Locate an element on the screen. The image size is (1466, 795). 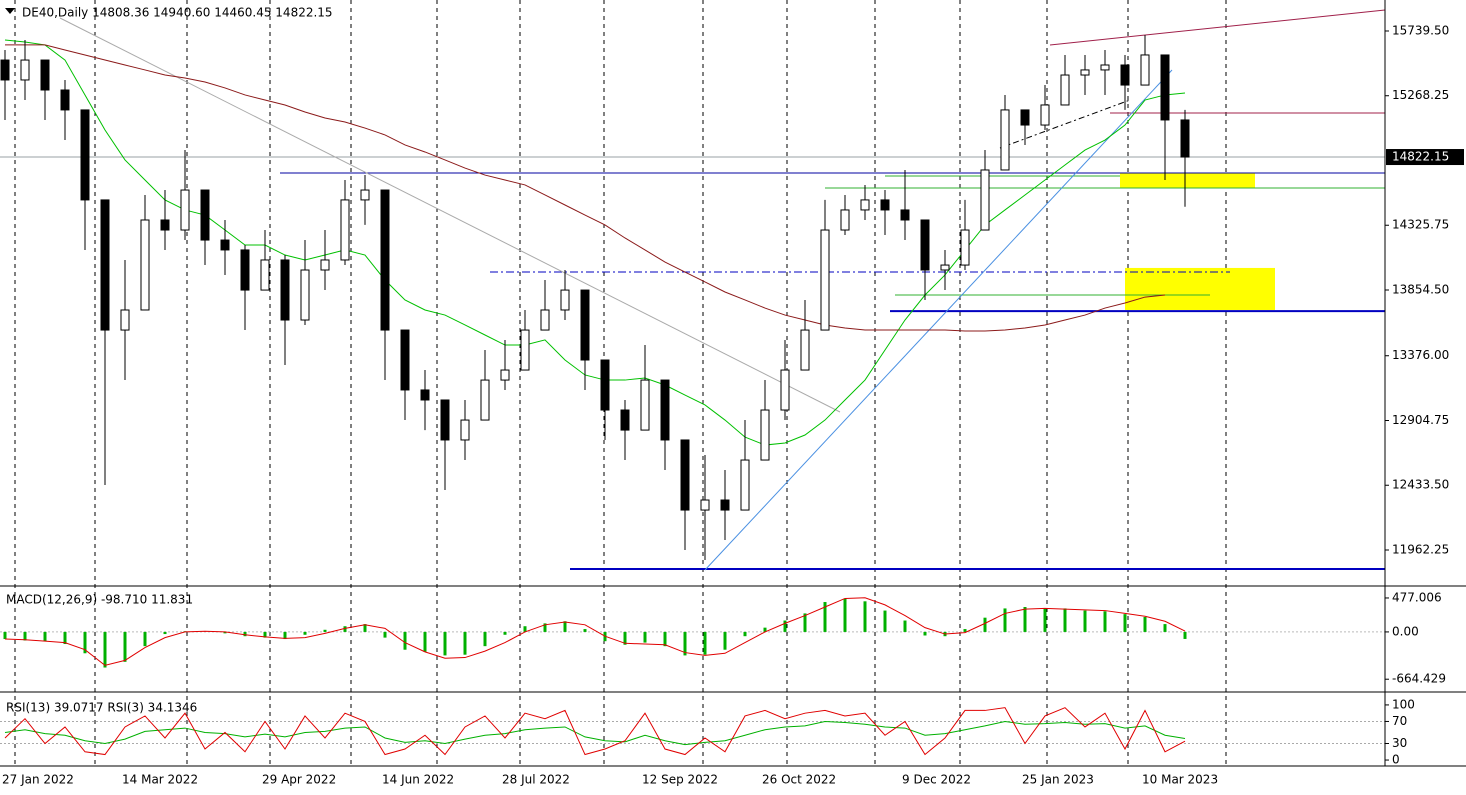
x-tick-label: 14 Mar 2022 is located at coordinates (160, 780).